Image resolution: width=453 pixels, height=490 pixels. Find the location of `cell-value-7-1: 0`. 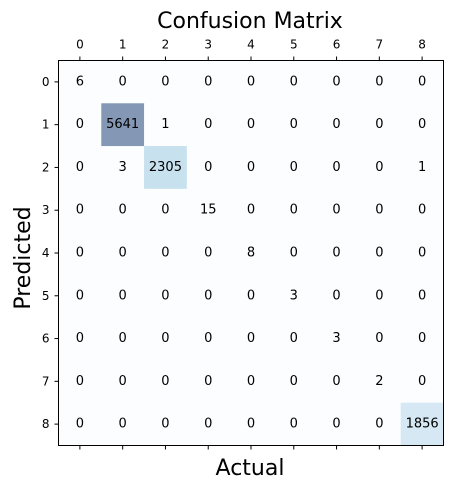

cell-value-7-1: 0 is located at coordinates (123, 381).